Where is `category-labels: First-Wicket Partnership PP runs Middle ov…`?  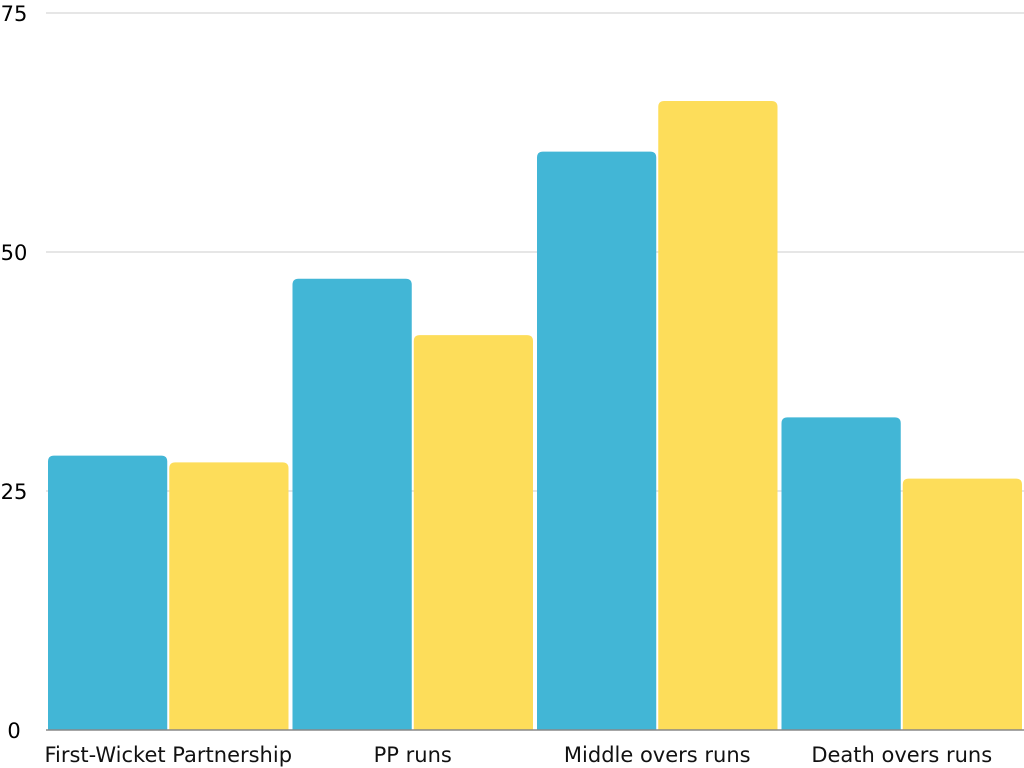
category-labels: First-Wicket Partnership PP runs Middle ov… is located at coordinates (518, 755).